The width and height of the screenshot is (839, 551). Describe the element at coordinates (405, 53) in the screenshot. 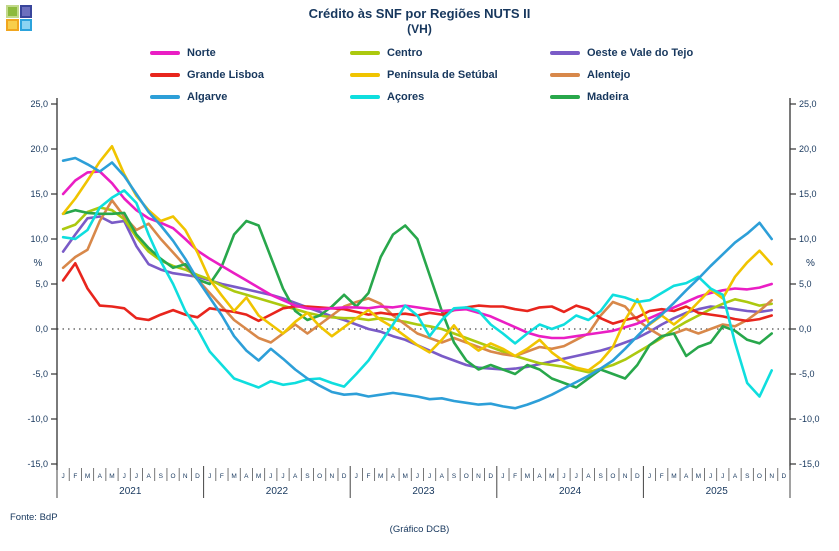

I see `legend-label: Centro` at that location.